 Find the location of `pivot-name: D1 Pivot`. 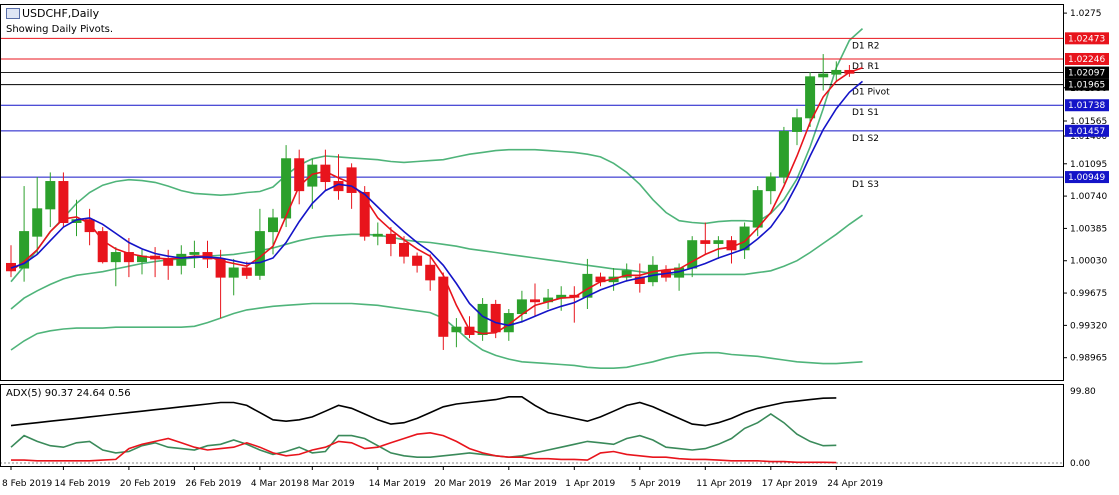

pivot-name: D1 Pivot is located at coordinates (871, 93).